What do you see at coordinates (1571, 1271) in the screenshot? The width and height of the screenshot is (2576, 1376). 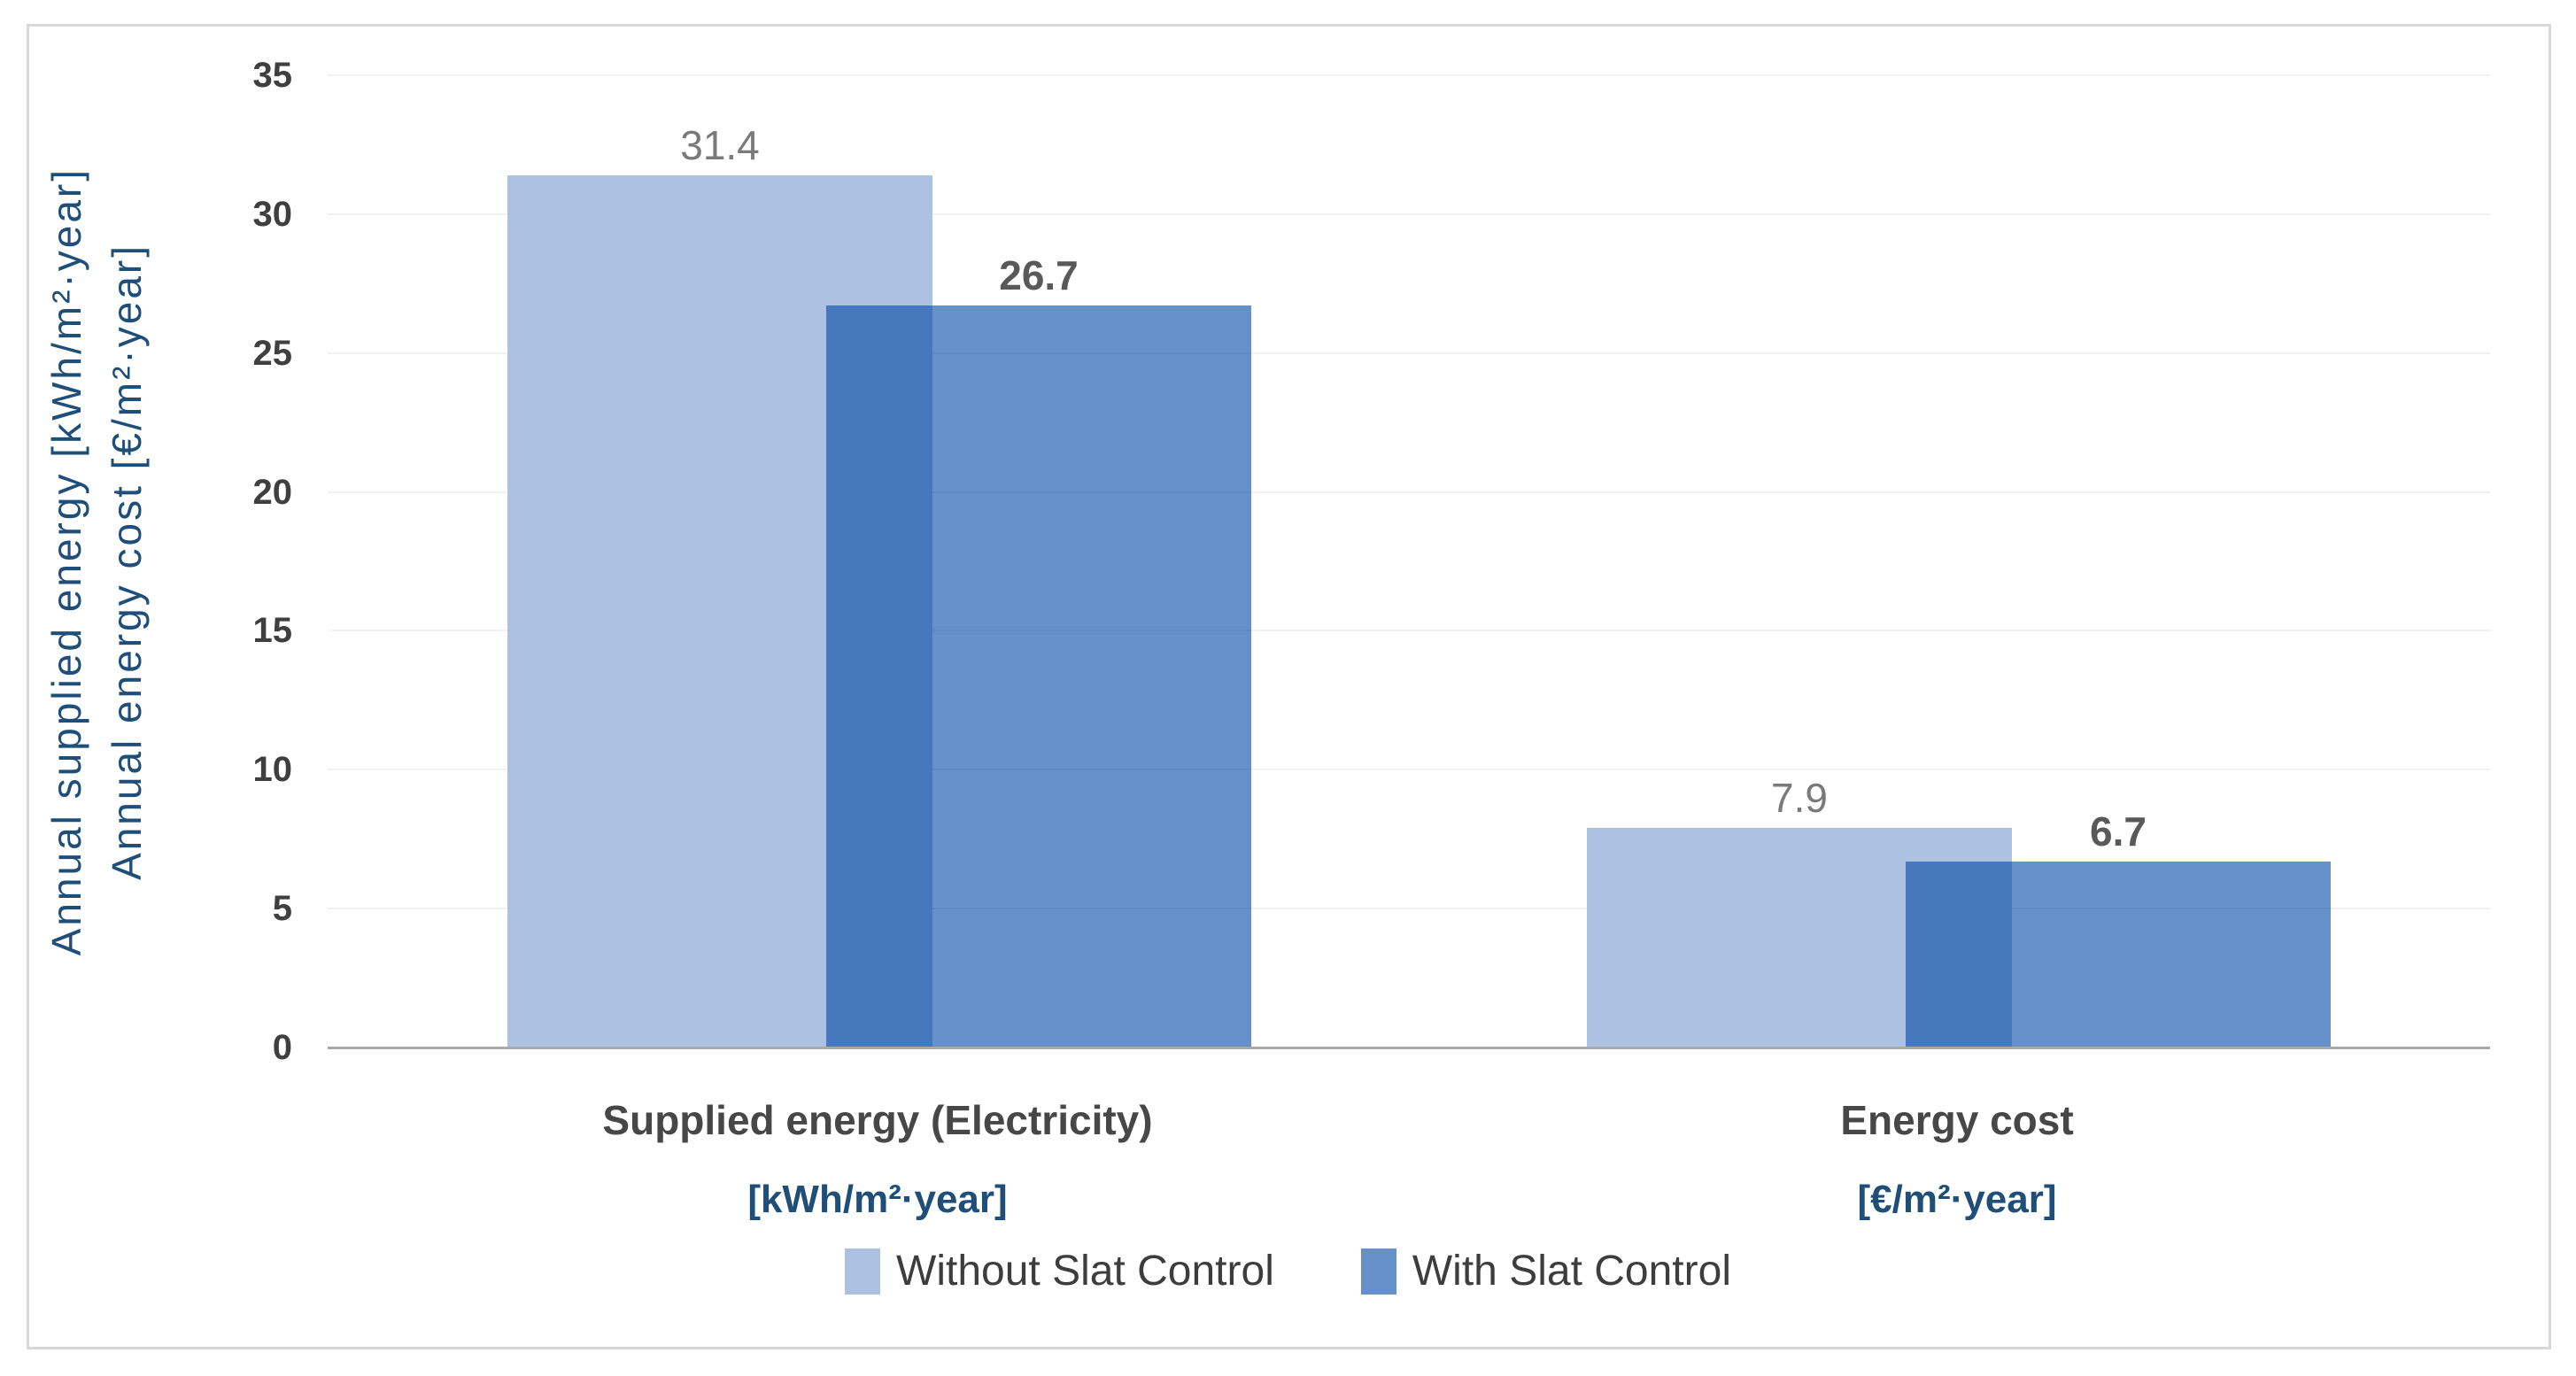 I see `legend-label-with-slat-control: With Slat Control` at bounding box center [1571, 1271].